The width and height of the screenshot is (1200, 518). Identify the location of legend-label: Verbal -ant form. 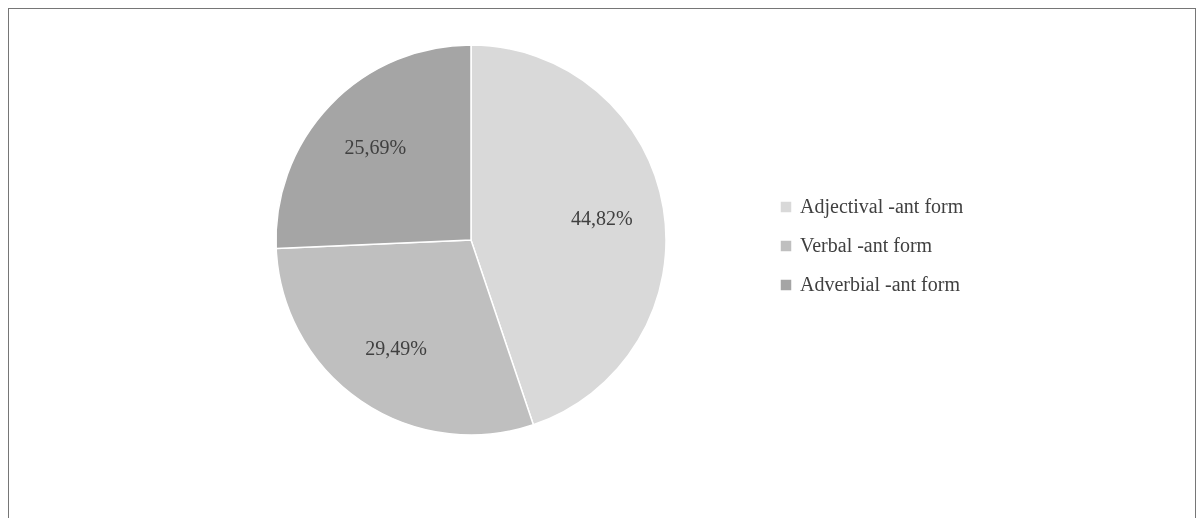
(866, 245).